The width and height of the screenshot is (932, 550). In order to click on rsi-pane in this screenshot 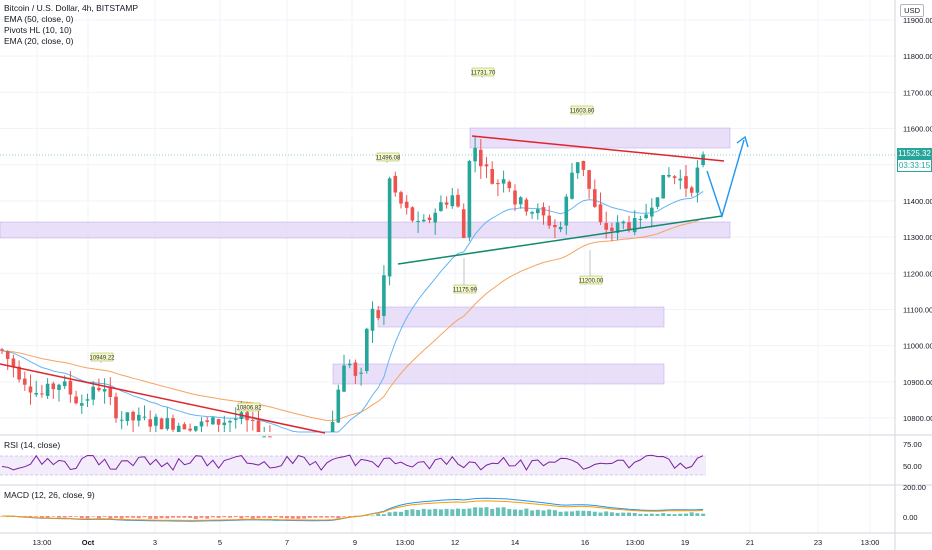, I will do `click(353, 465)`.